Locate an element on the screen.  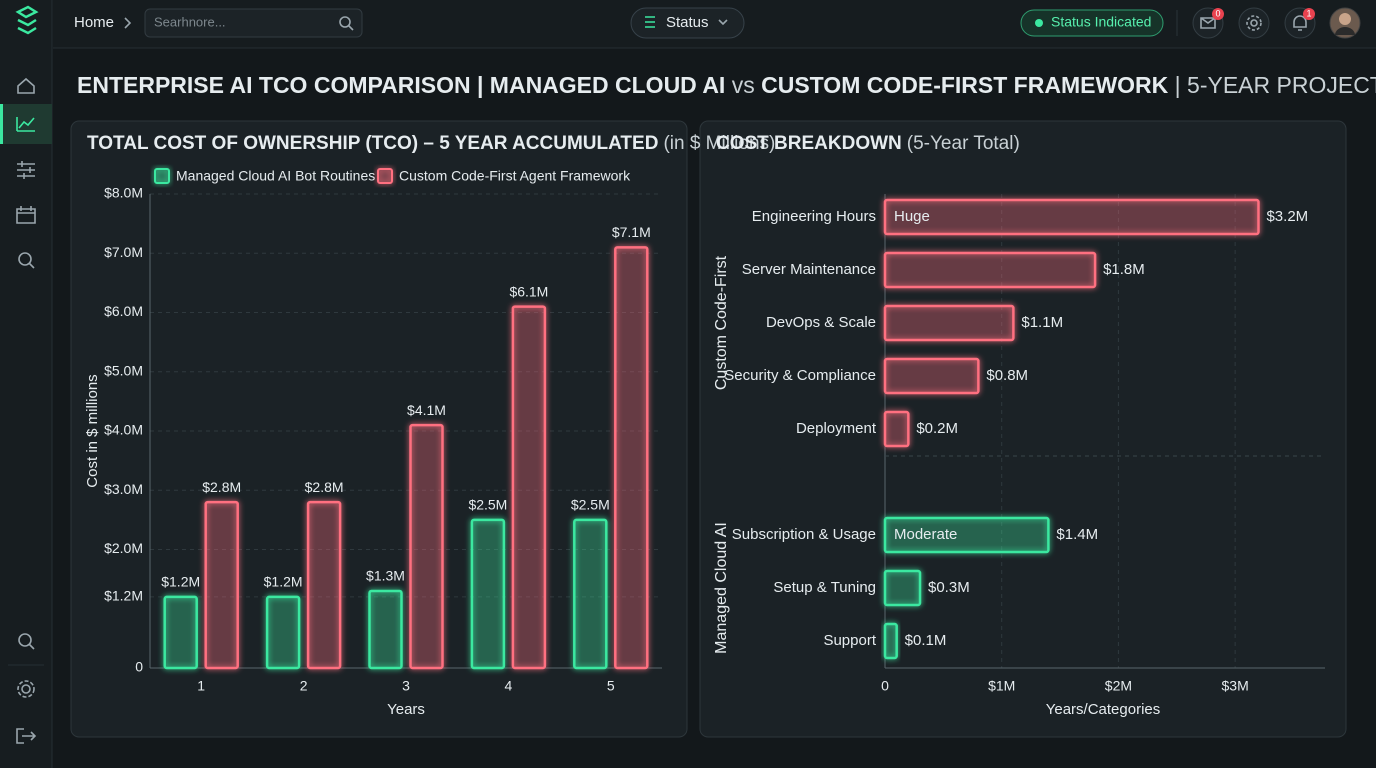
y-tick-label: 0 is located at coordinates (139, 667).